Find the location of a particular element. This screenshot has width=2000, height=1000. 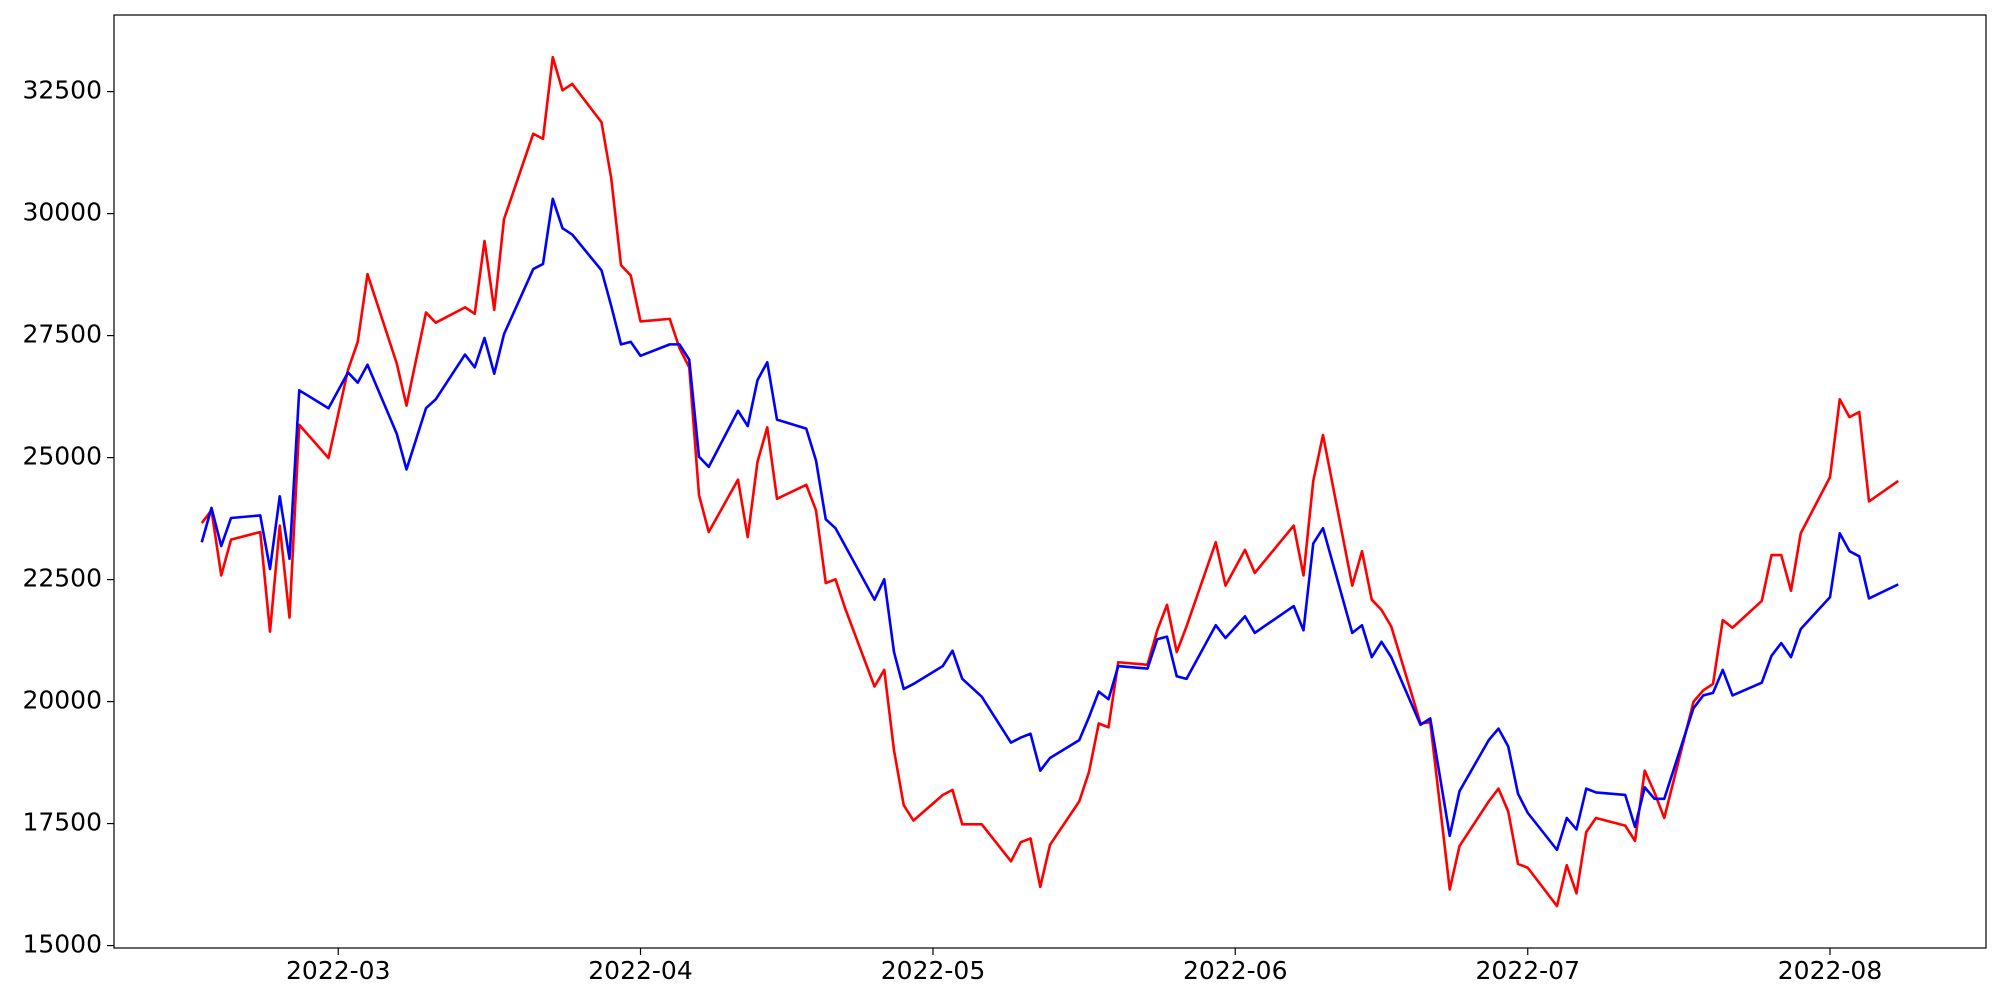

y-tick-label: 20000 is located at coordinates (62, 700).